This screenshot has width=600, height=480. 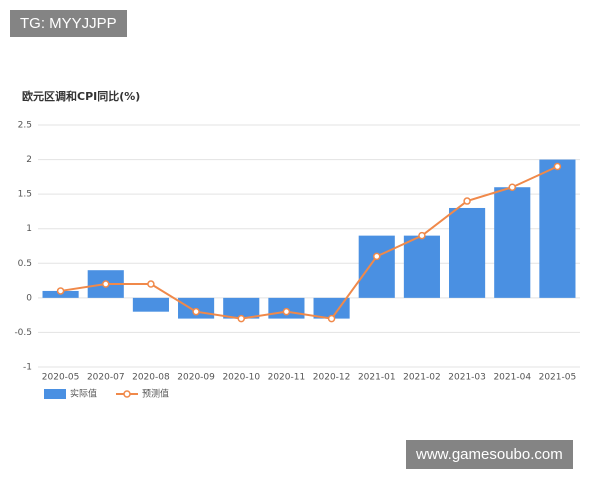 What do you see at coordinates (558, 378) in the screenshot?
I see `x-tick-label: 2021-05` at bounding box center [558, 378].